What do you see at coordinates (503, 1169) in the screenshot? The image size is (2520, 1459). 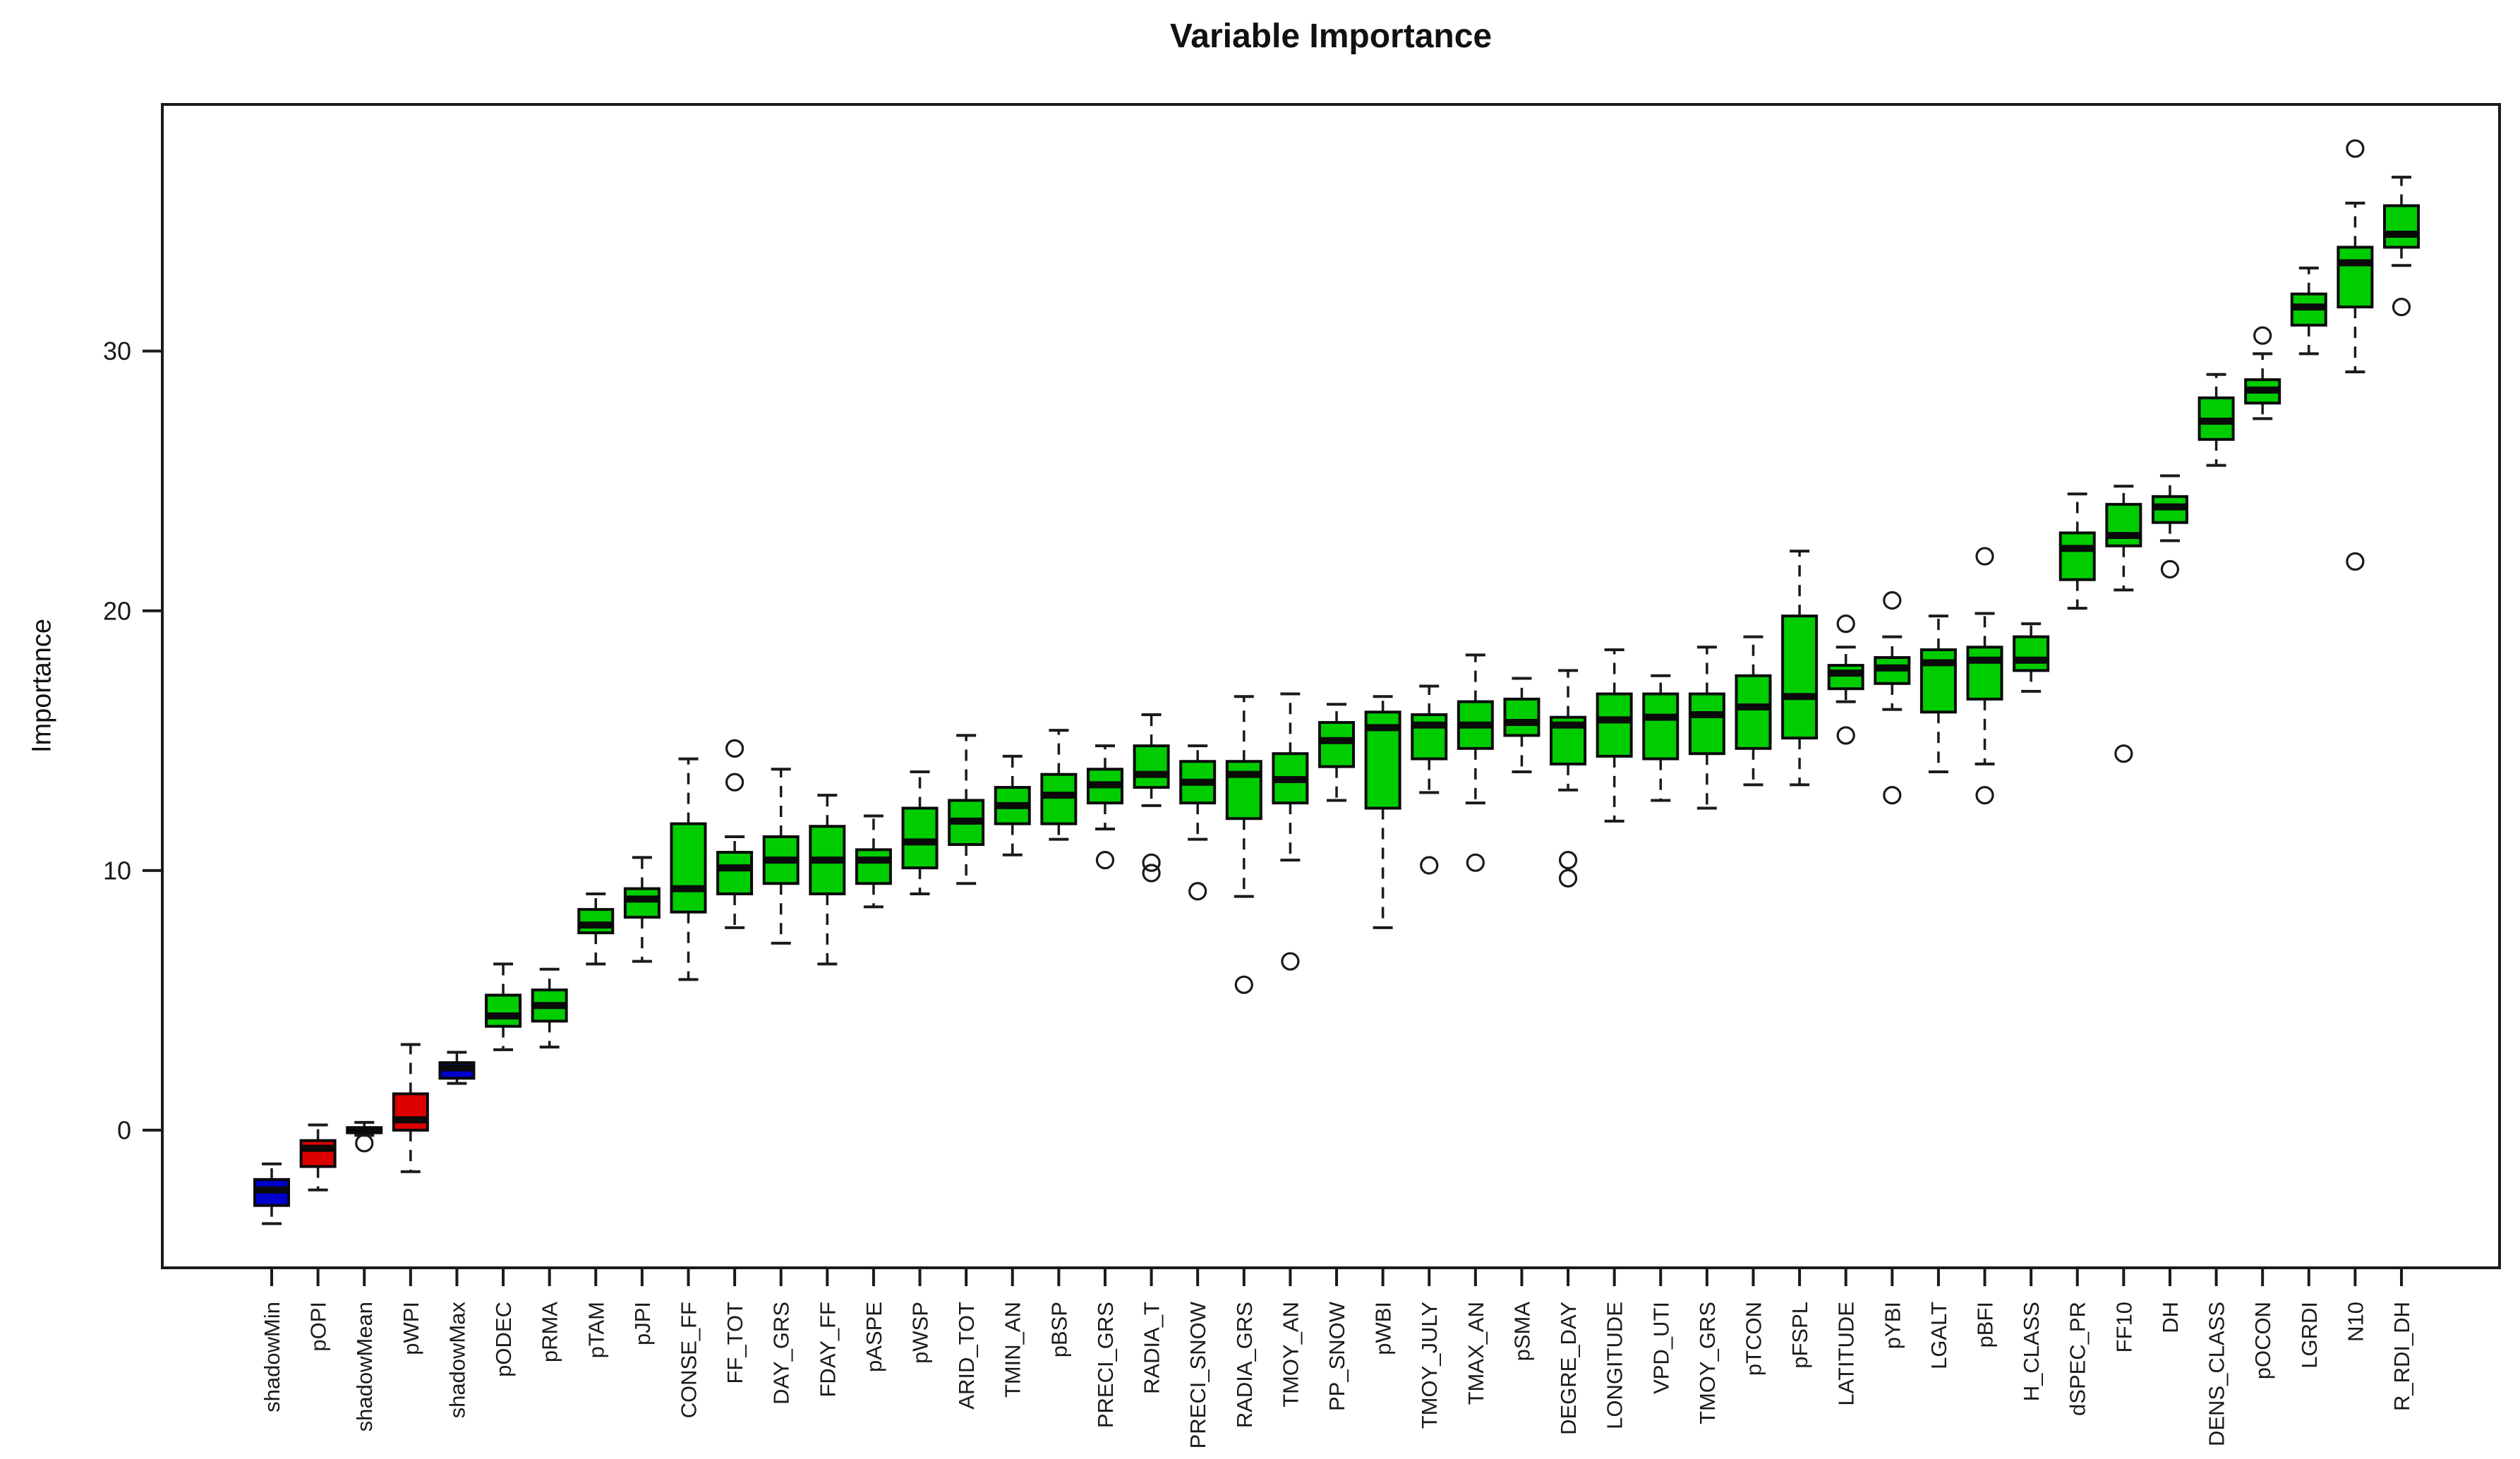 I see `boxplot-pODEC: pODEC` at bounding box center [503, 1169].